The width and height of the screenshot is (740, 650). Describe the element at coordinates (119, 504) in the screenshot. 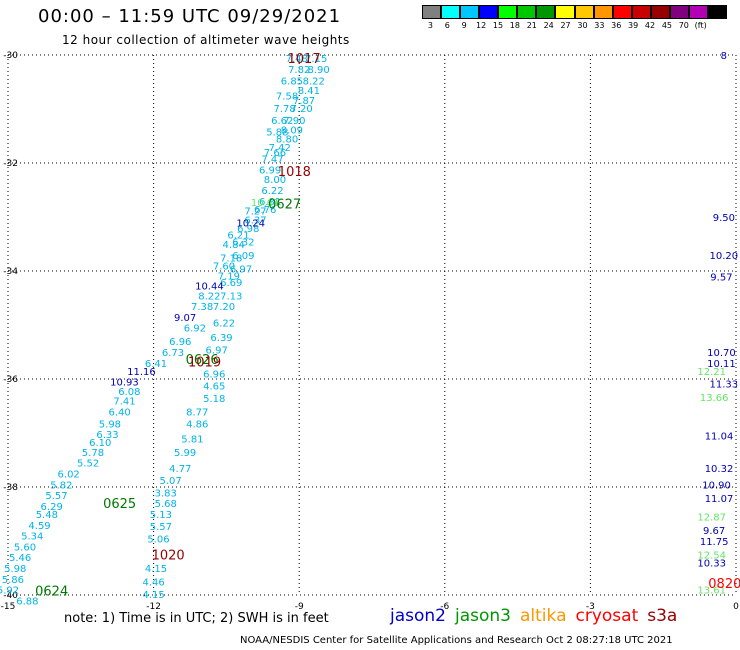

I see `time-label: 0625` at that location.